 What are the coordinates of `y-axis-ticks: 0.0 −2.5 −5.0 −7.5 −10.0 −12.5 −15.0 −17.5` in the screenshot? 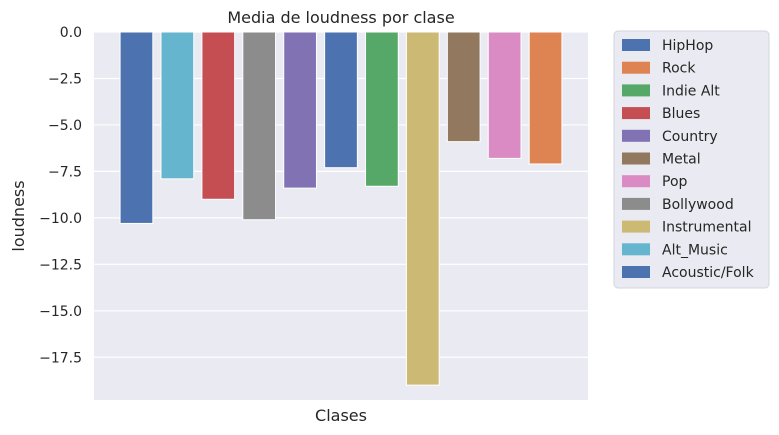 It's located at (60, 195).